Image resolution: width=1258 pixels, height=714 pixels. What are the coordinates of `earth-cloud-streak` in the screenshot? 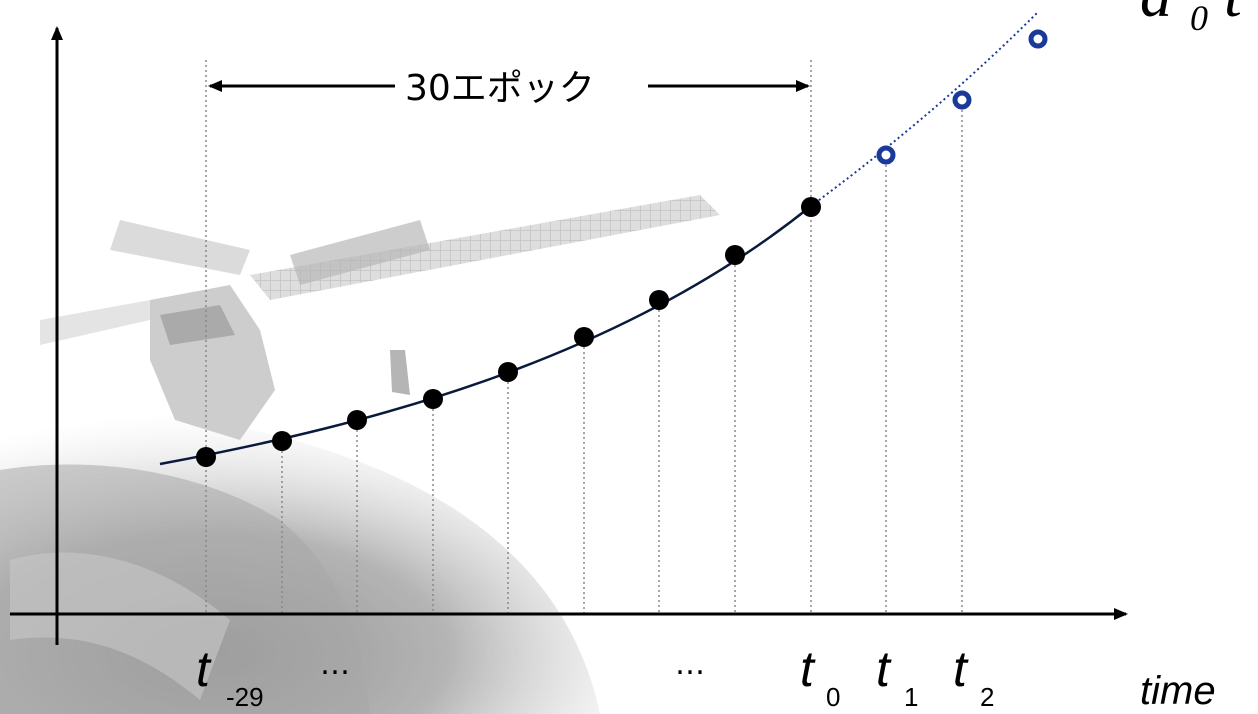 It's located at (120, 626).